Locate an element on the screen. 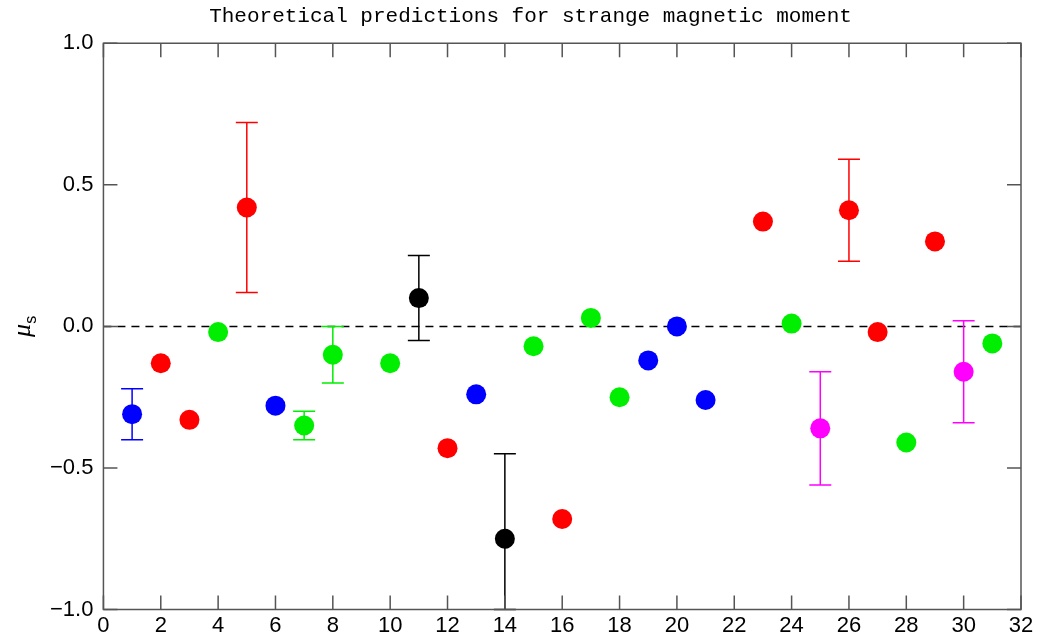 This screenshot has width=1045, height=642. x-tick-label: 26 is located at coordinates (849, 624).